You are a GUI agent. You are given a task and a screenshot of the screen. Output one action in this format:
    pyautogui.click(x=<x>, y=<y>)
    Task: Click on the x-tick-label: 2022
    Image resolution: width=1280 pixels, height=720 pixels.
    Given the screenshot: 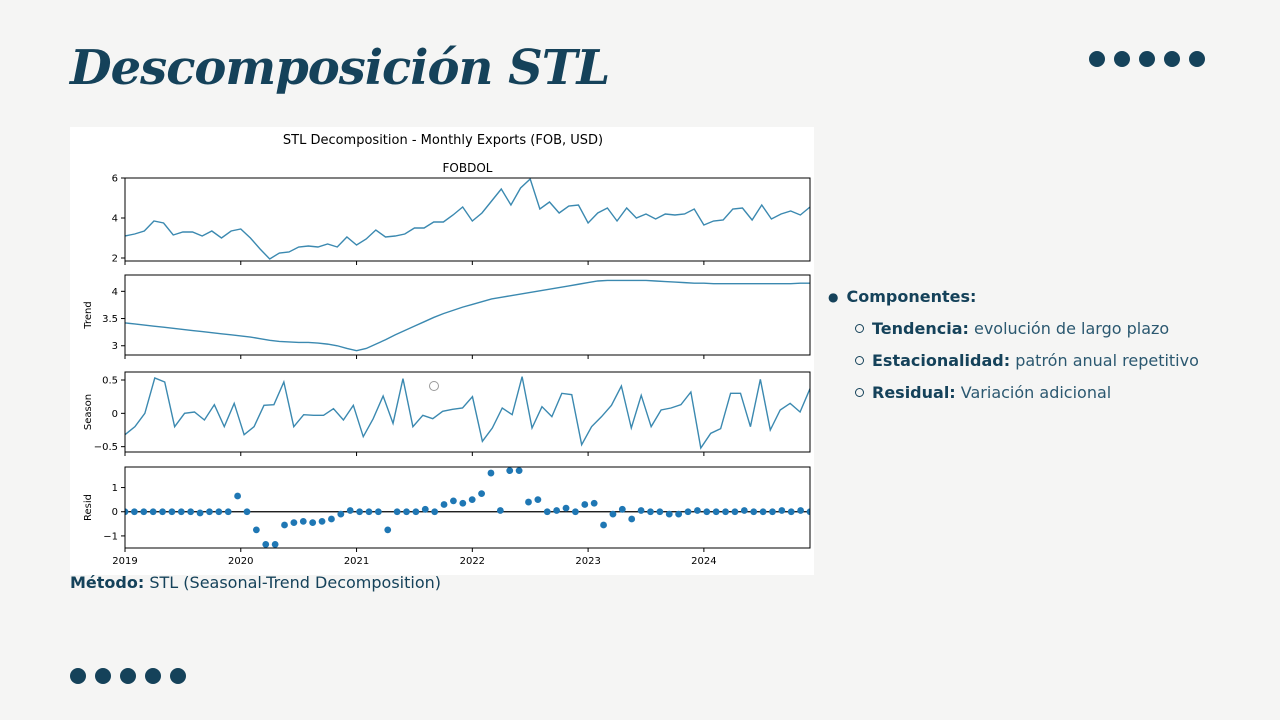 What is the action you would take?
    pyautogui.click(x=472, y=561)
    